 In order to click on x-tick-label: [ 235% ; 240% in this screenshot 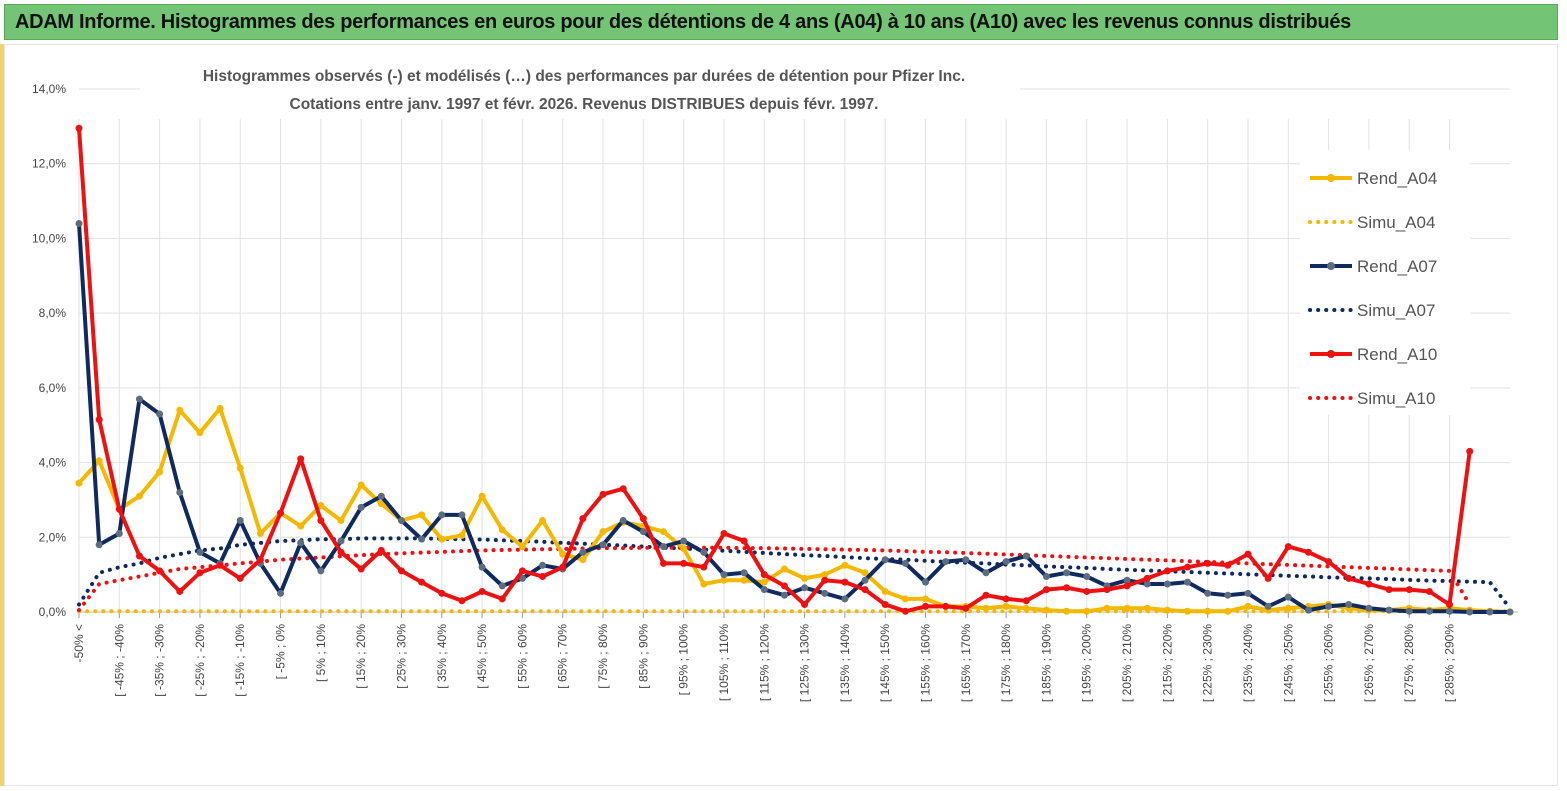, I will do `click(1248, 663)`.